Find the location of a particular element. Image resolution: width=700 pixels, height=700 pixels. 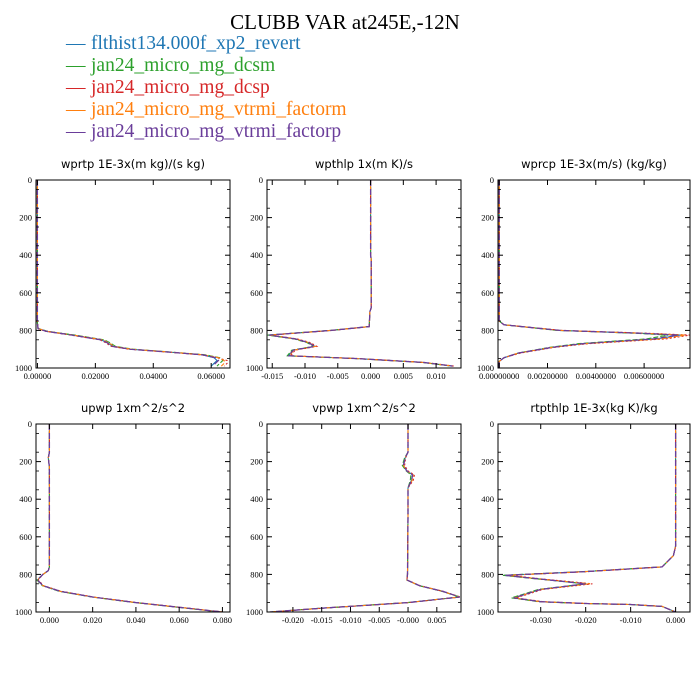

legend-entry: — jan24_micro_mg_dcsm is located at coordinates (170, 65).